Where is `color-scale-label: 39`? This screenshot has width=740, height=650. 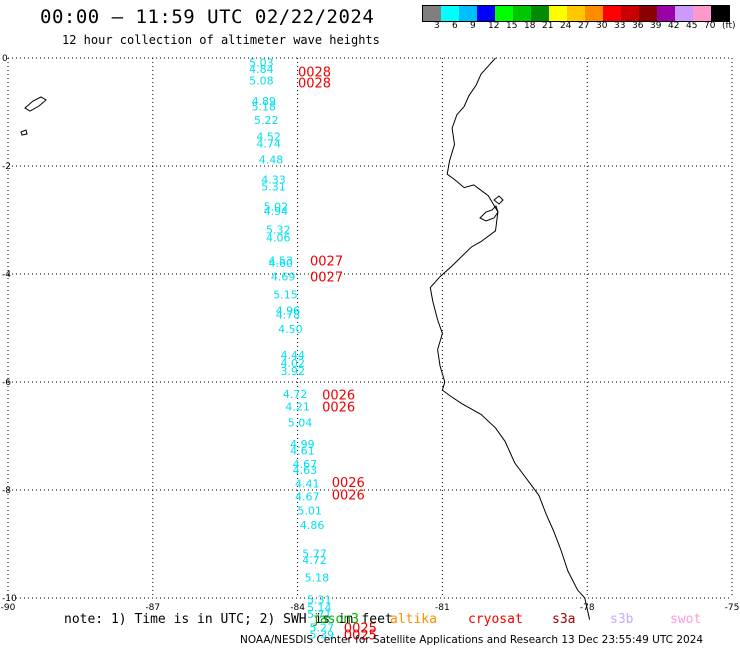 color-scale-label: 39 is located at coordinates (656, 26).